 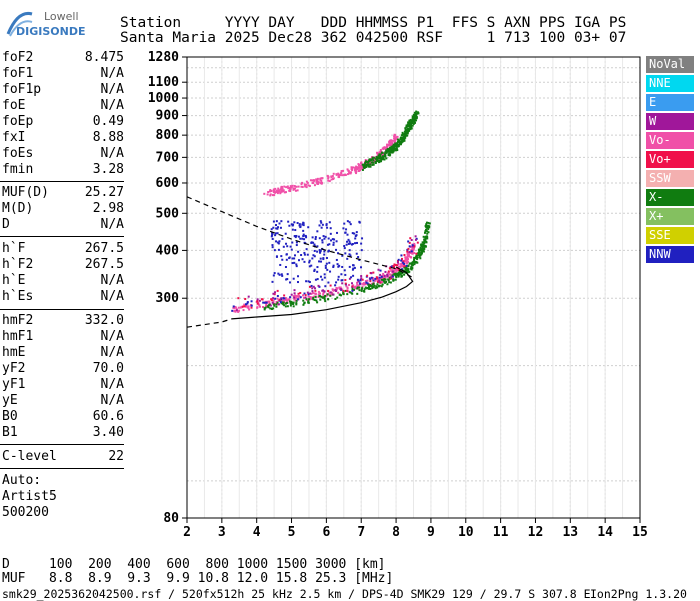 I want to click on profile-line, so click(x=322, y=293).